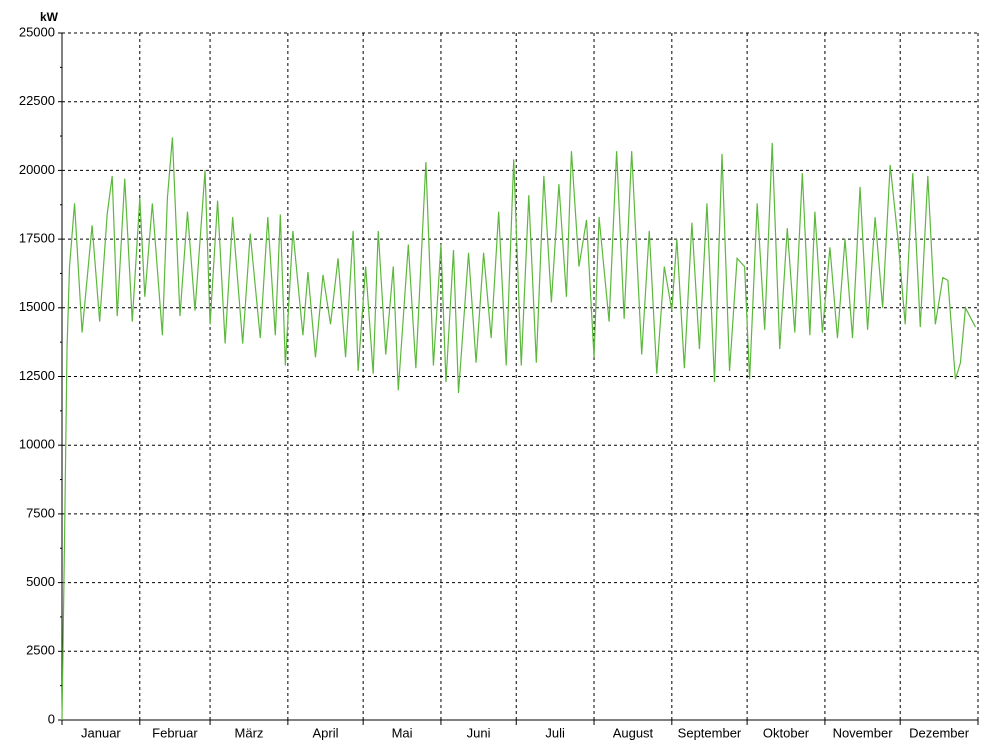 The height and width of the screenshot is (751, 1000). I want to click on x-tick-label: September, so click(710, 732).